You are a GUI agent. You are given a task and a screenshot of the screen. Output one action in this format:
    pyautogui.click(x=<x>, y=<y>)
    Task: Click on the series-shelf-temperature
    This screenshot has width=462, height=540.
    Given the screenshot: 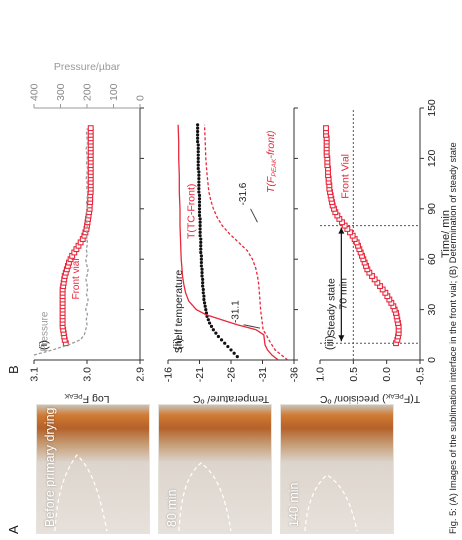 What is the action you would take?
    pyautogui.click(x=217, y=241)
    